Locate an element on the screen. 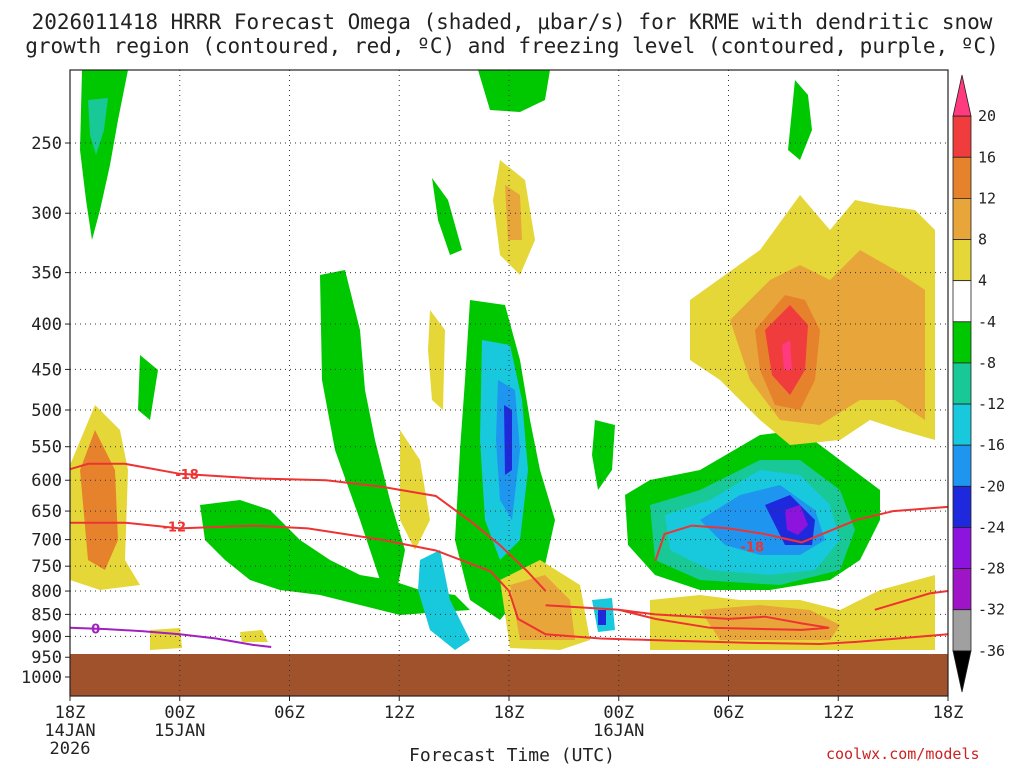  colorbar-label: -36 is located at coordinates (991, 651).